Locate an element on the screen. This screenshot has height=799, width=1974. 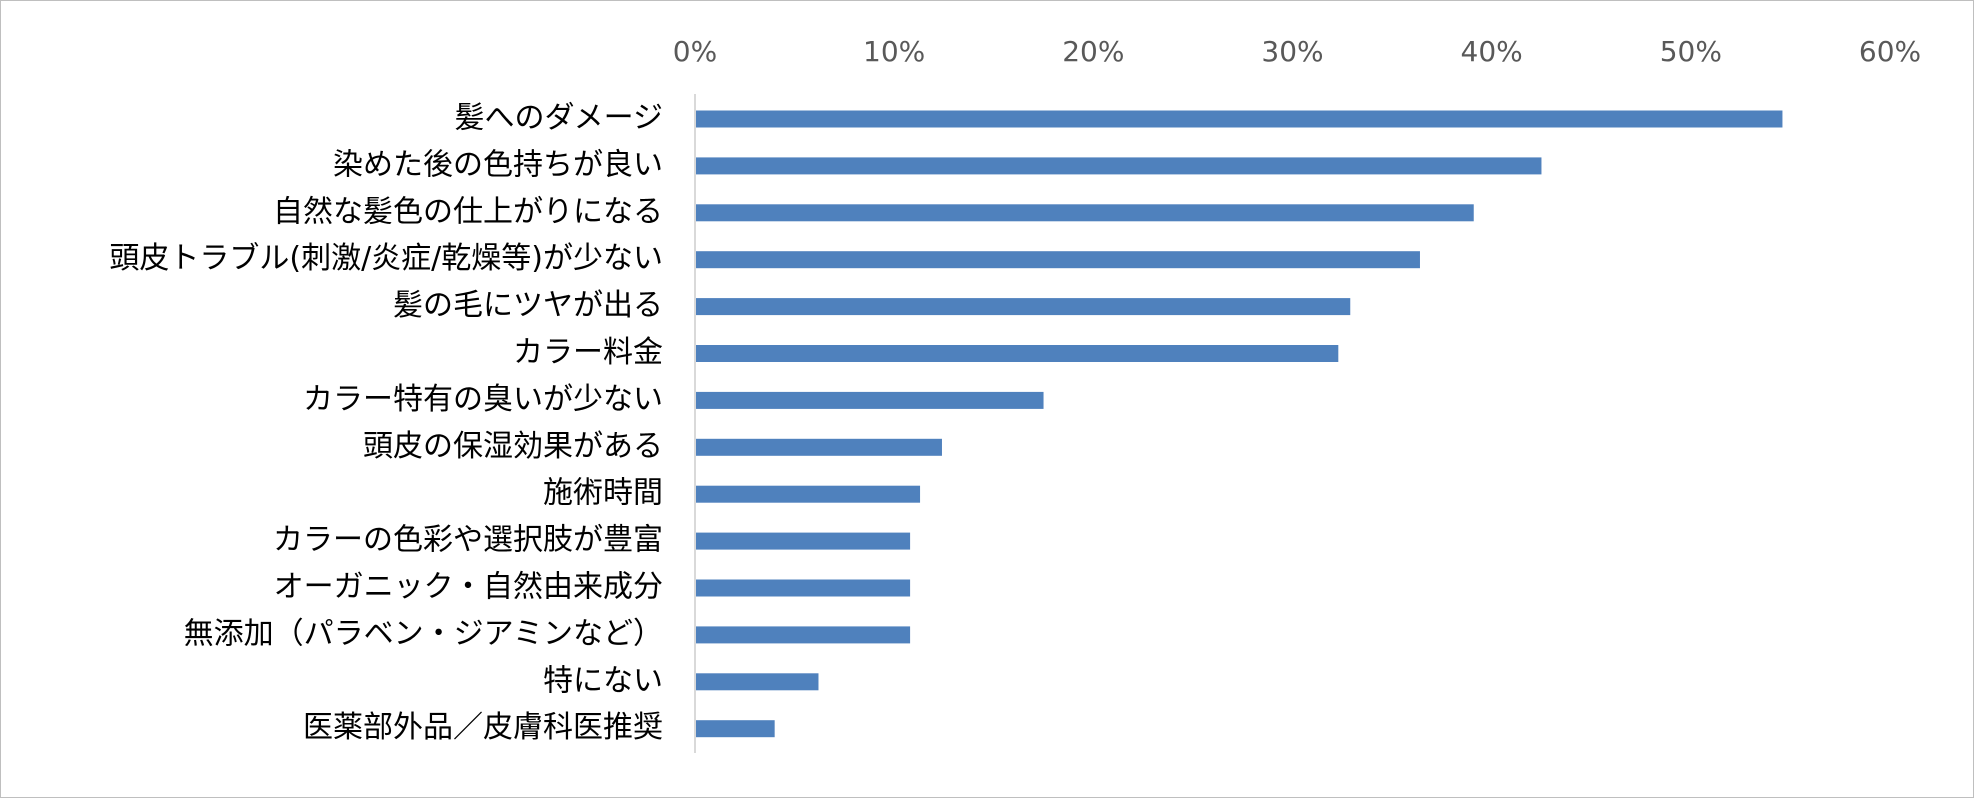
x-tick-label: 60% is located at coordinates (1890, 51).